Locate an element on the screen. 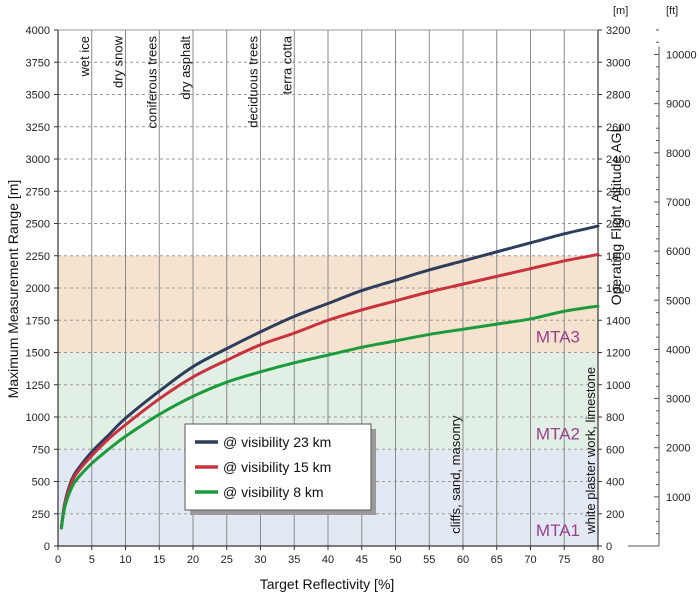 The image size is (699, 603). material-label: dry asphalt is located at coordinates (185, 68).